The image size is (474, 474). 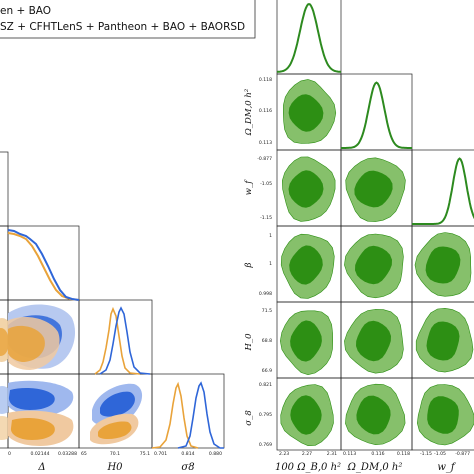 I want to click on right-panel-c2-r5, so click(x=442, y=414).